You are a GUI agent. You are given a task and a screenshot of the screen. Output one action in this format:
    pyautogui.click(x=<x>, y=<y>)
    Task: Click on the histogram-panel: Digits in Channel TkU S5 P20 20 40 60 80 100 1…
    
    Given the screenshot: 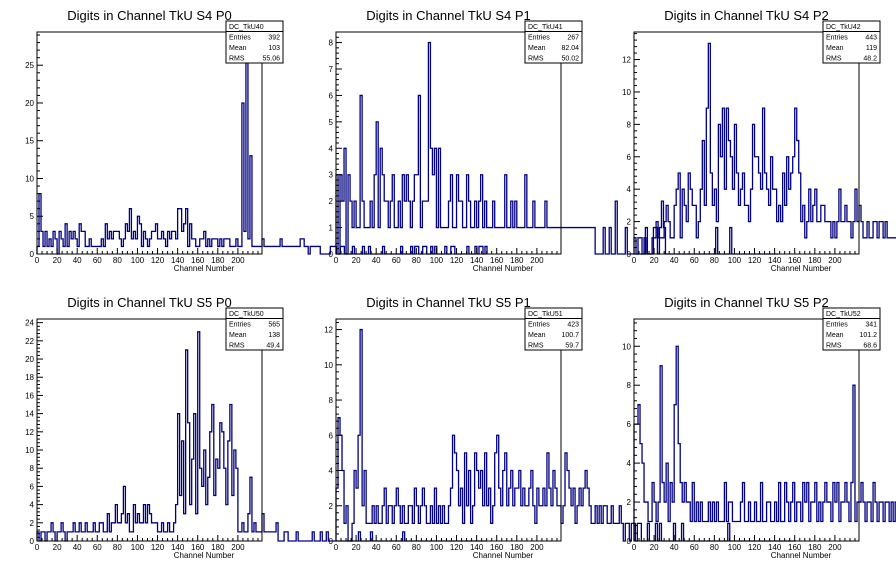 What is the action you would take?
    pyautogui.click(x=759, y=427)
    